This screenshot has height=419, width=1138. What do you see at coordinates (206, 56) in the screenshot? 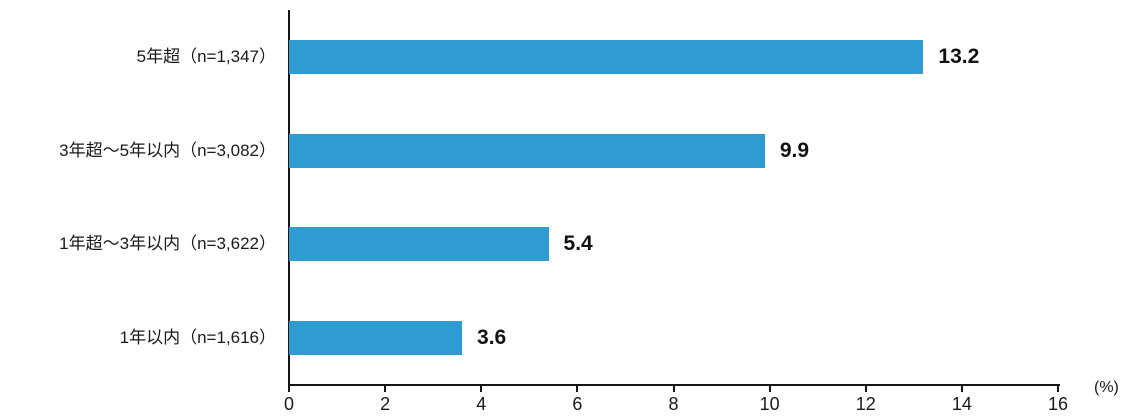
I see `category-label: 5年超（n=1,347）` at bounding box center [206, 56].